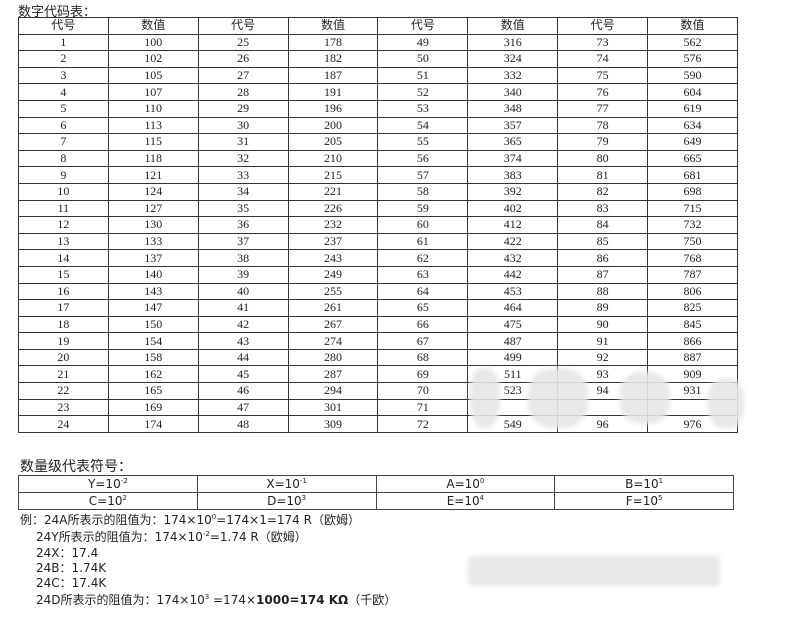 This screenshot has width=786, height=626. I want to click on value-cell: 294, so click(333, 391).